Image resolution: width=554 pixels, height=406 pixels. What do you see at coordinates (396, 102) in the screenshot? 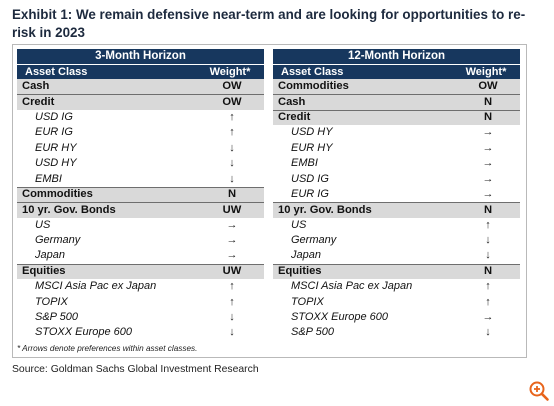
I see `asset-group-row: Cash N` at bounding box center [396, 102].